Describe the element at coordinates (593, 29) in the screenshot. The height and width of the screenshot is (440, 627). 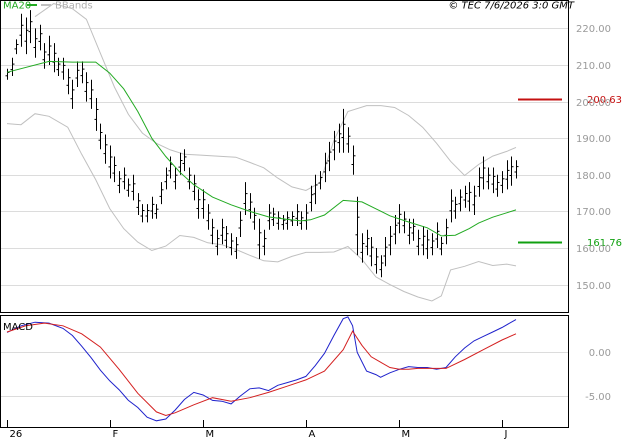
I see `price-tick-label: 220.00` at that location.